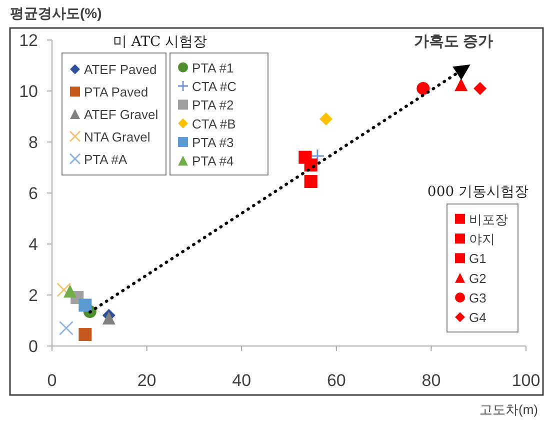 The height and width of the screenshot is (422, 545). Describe the element at coordinates (160, 42) in the screenshot. I see `annotation: 미 ATC 시험장` at that location.